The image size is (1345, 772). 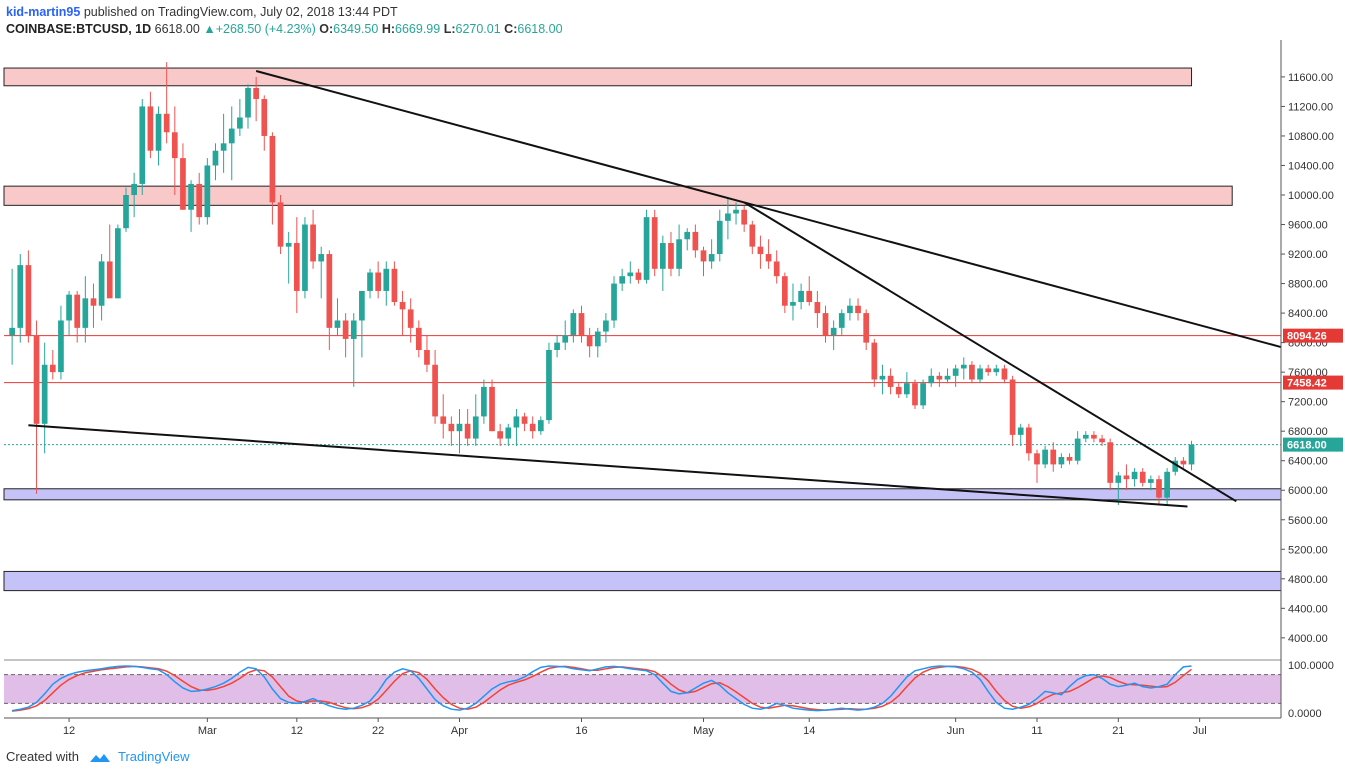 What do you see at coordinates (608, 466) in the screenshot?
I see `trendline` at bounding box center [608, 466].